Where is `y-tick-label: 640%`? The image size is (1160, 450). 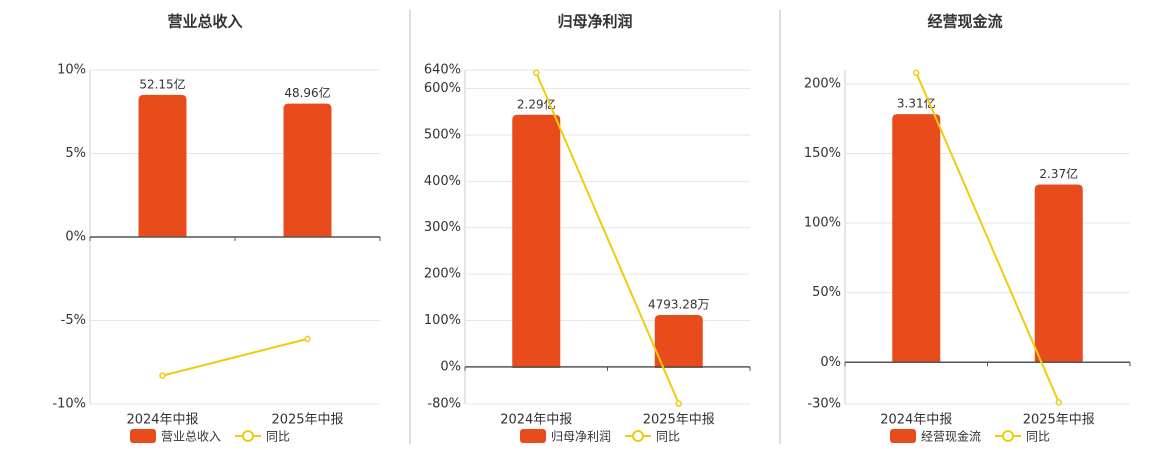 y-tick-label: 640% is located at coordinates (442, 70).